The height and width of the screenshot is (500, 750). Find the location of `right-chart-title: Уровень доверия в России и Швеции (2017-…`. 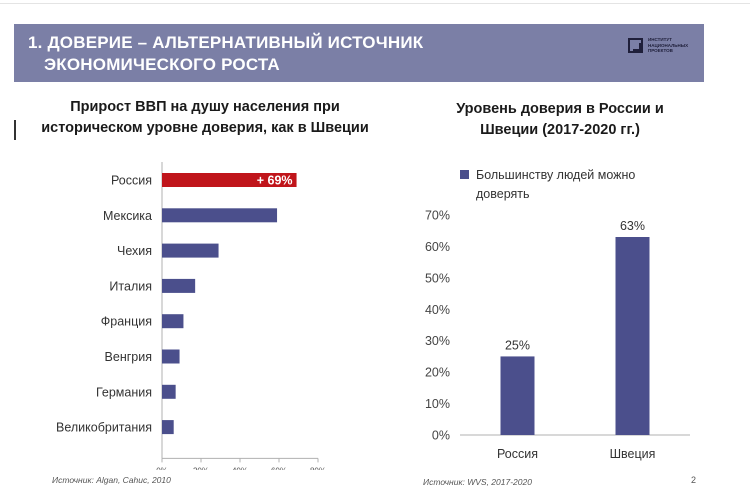

right-chart-title: Уровень доверия в России и Швеции (2017-… is located at coordinates (560, 120).